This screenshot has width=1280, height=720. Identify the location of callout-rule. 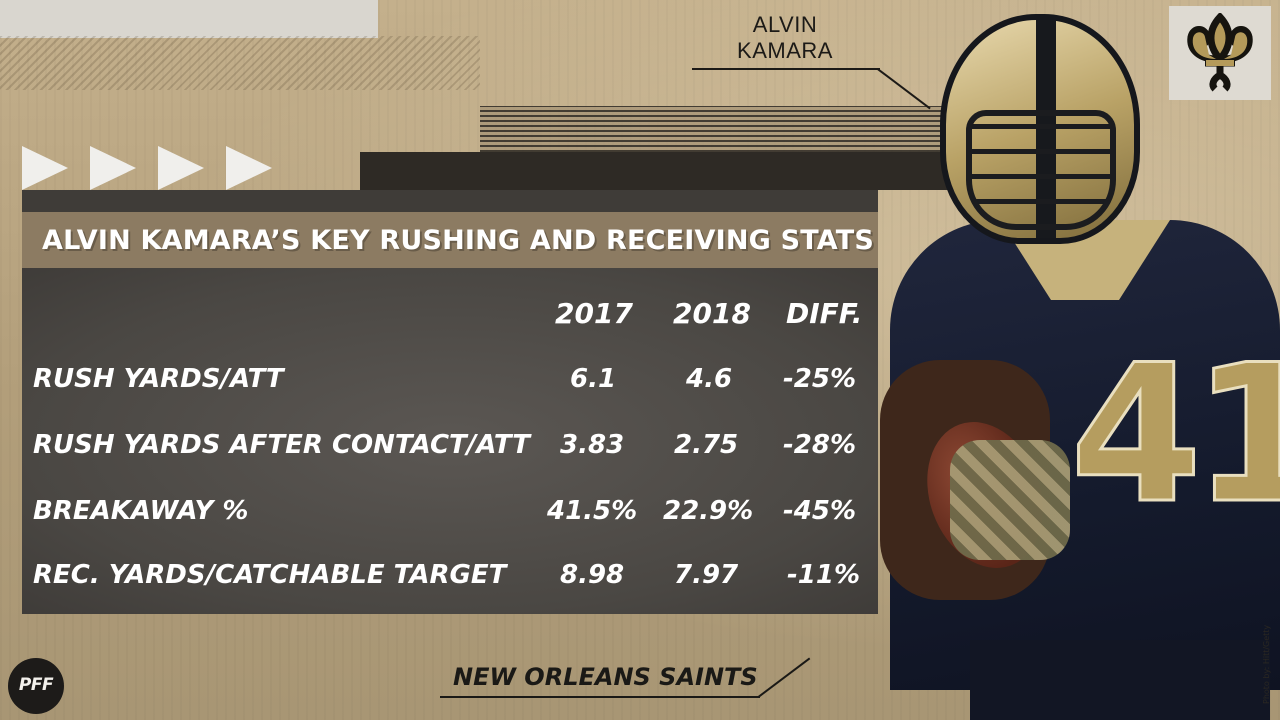
(786, 69).